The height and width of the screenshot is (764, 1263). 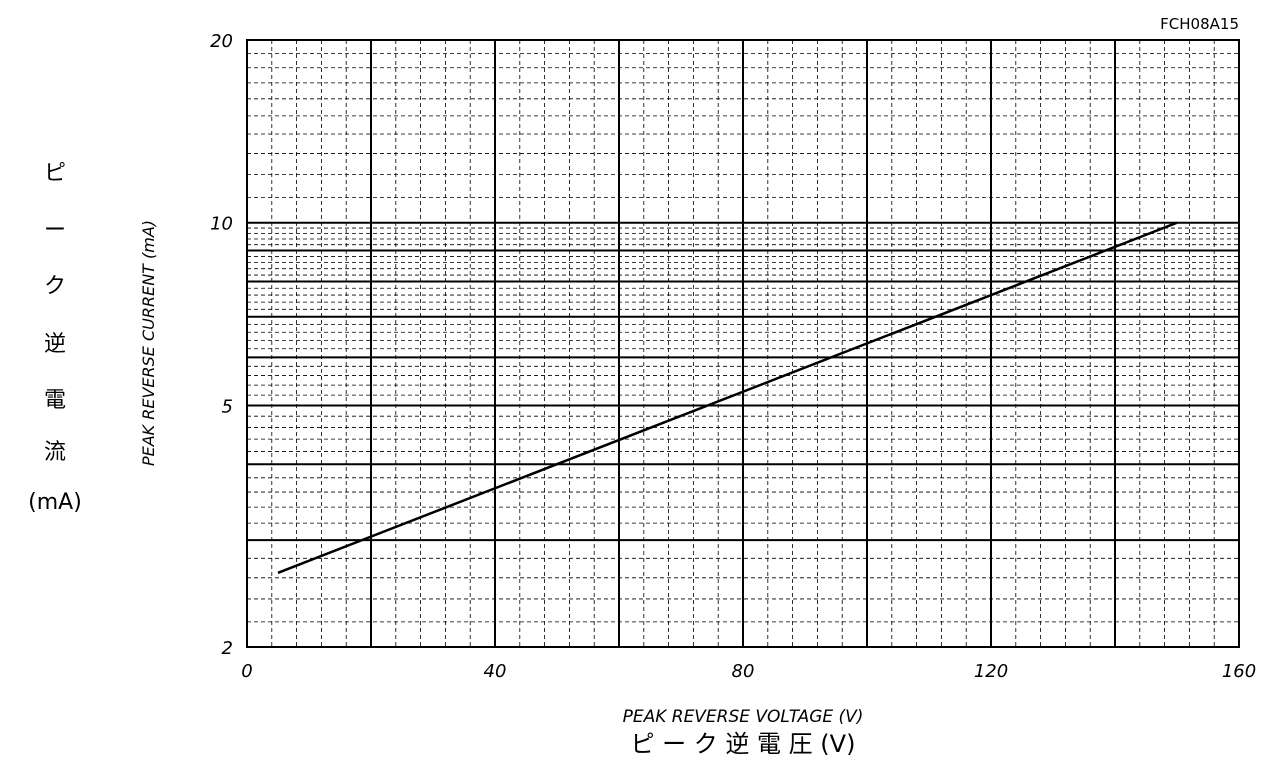 I want to click on x-tick-label: 40, so click(x=495, y=671).